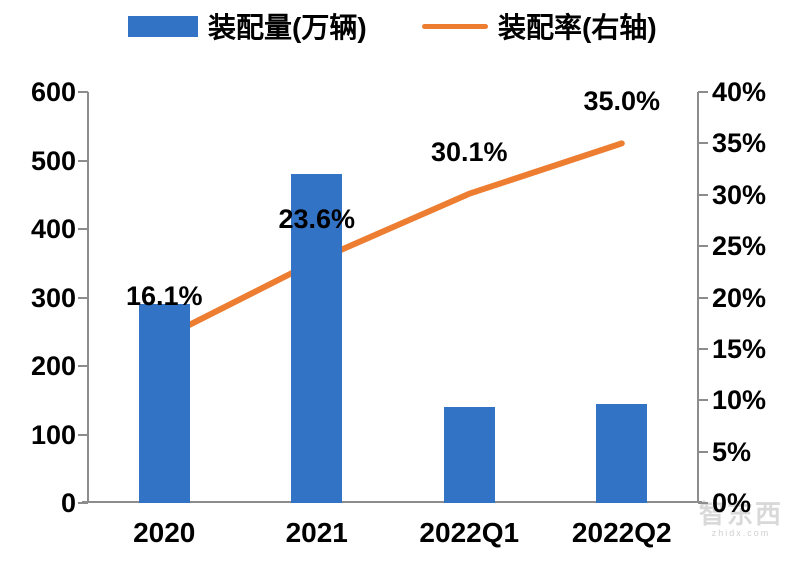 The height and width of the screenshot is (563, 800). I want to click on bar-2022Q2, so click(622, 453).